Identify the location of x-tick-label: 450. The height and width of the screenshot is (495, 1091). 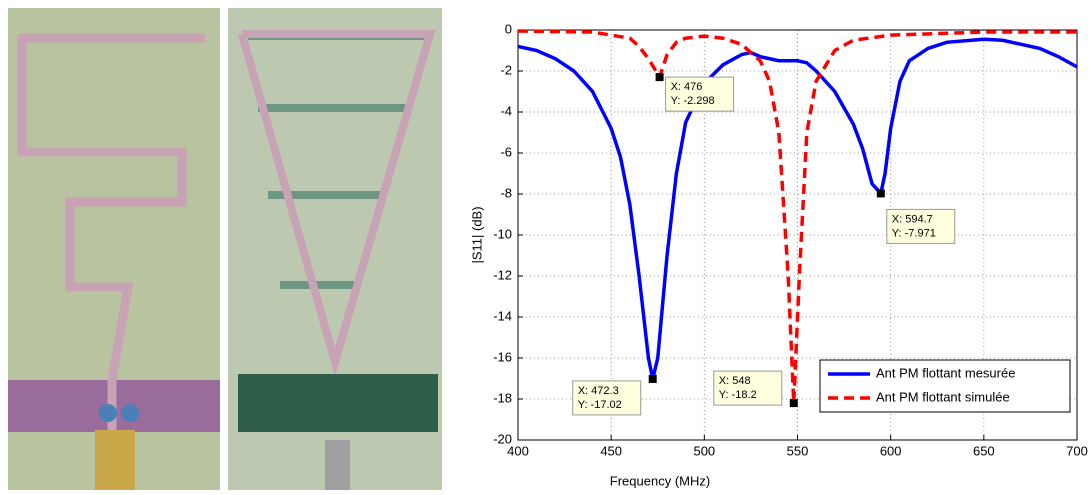
(611, 450).